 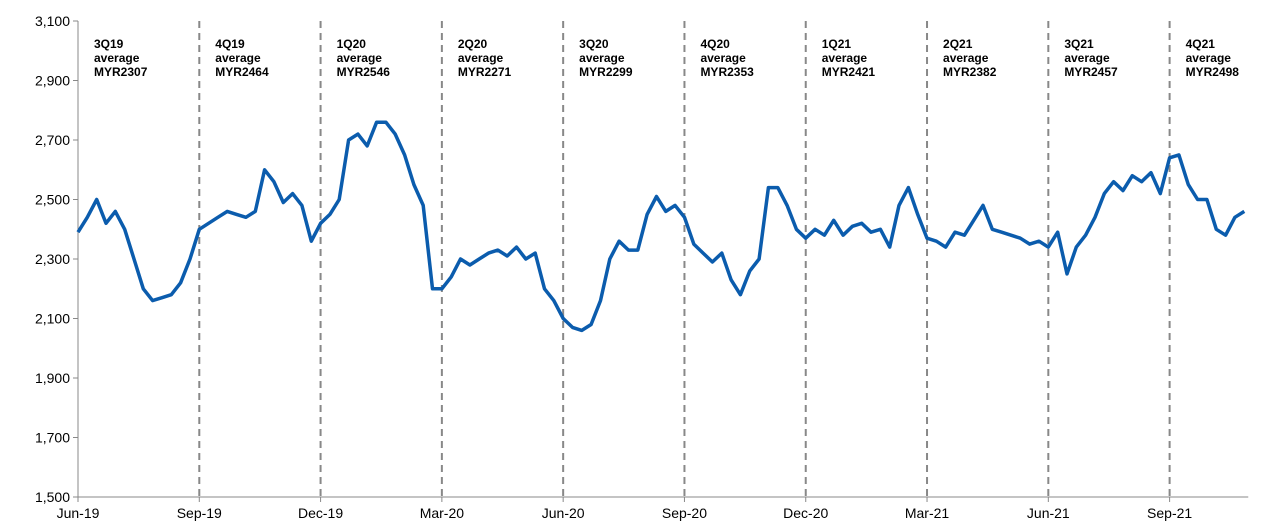 I want to click on x-tick-label: Mar-21, so click(x=927, y=513).